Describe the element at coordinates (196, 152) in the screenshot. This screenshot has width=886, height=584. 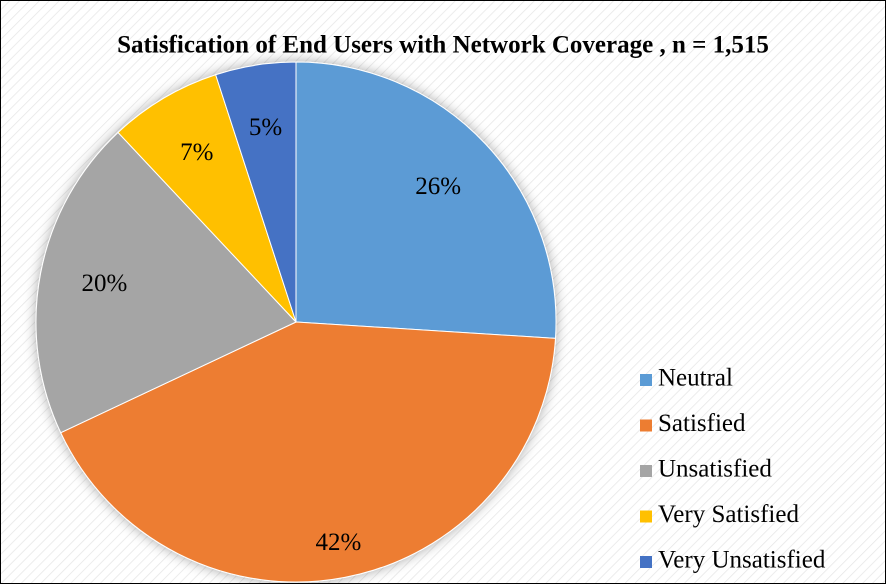
I see `data-label: 7%` at that location.